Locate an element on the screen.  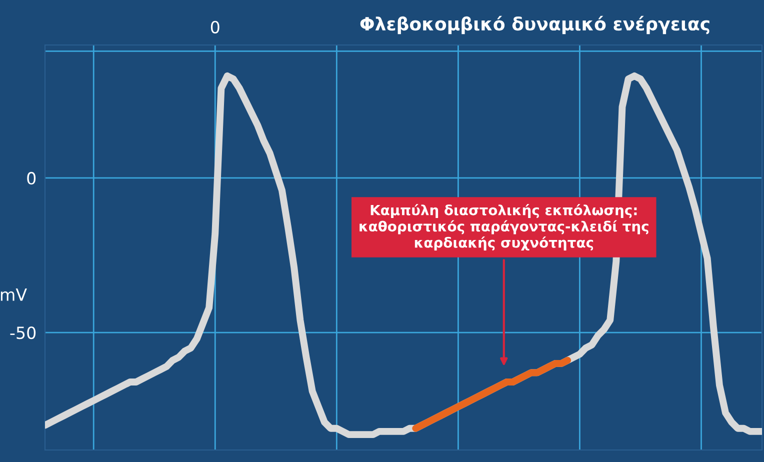
chart-title: Φλεβοκομβικό δυναμικό ενέργειας is located at coordinates (535, 25).